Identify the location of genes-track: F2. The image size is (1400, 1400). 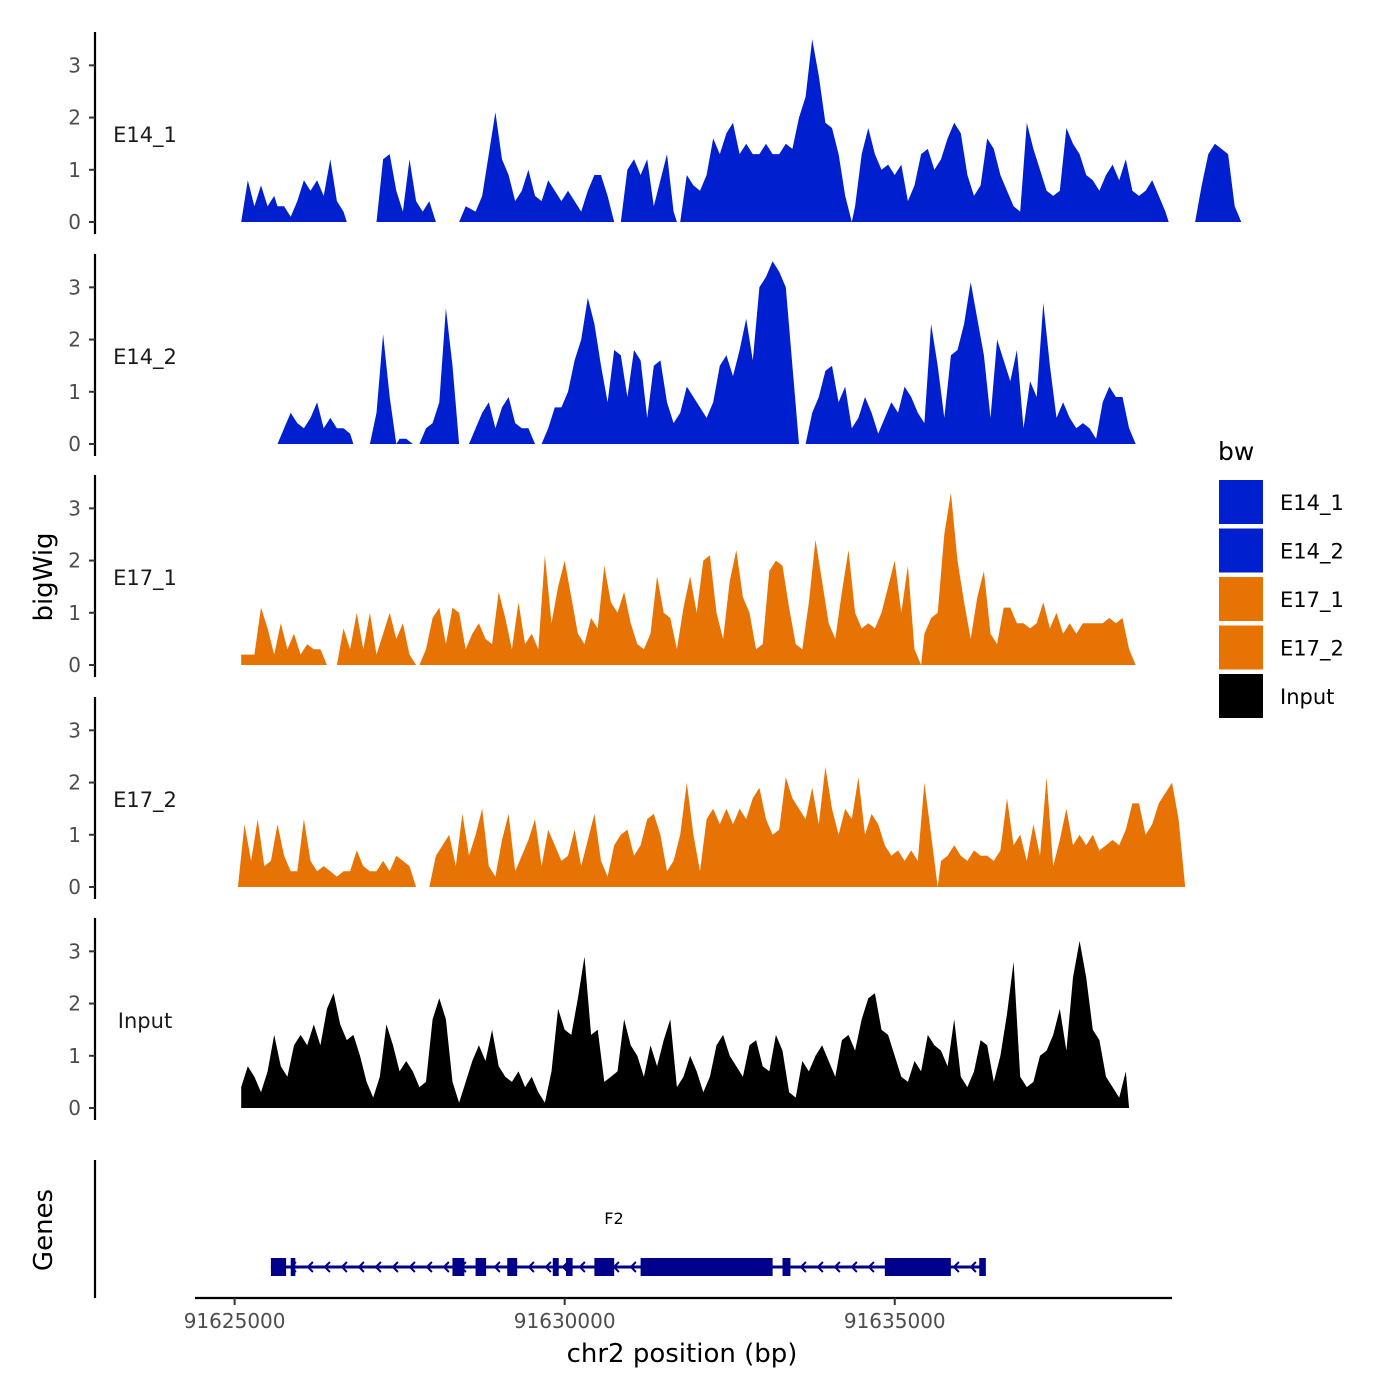
(539, 1229).